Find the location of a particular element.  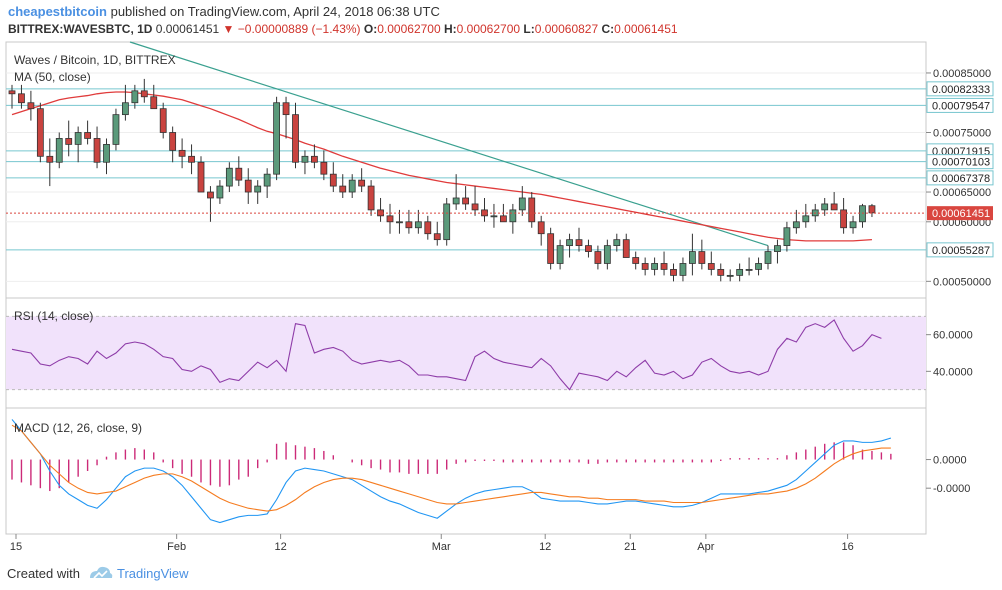

level-tag is located at coordinates (960, 89).